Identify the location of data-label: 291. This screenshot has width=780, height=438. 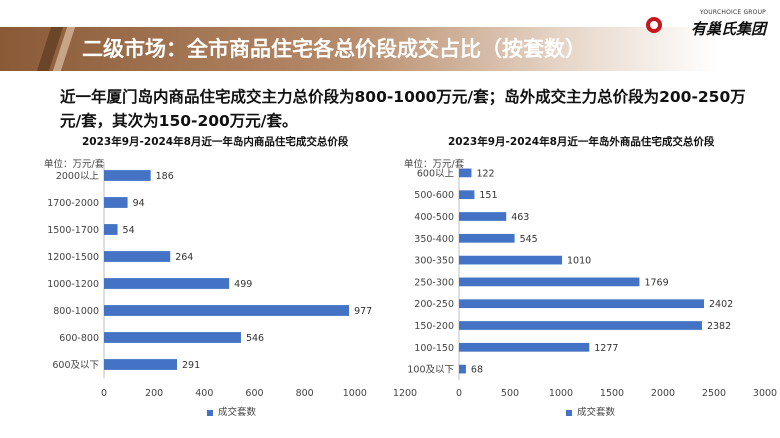
(191, 365).